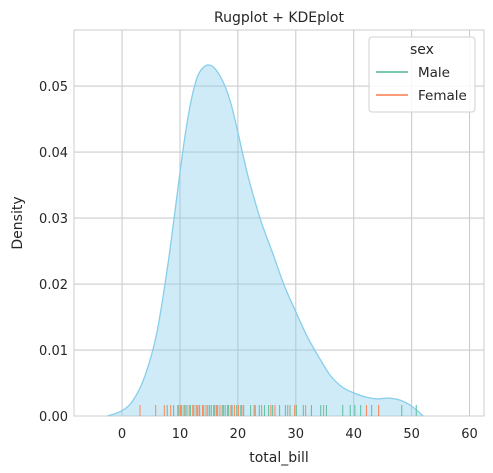 Image resolution: width=493 pixels, height=473 pixels. What do you see at coordinates (53, 87) in the screenshot?
I see `y-tick-label: 0.05` at bounding box center [53, 87].